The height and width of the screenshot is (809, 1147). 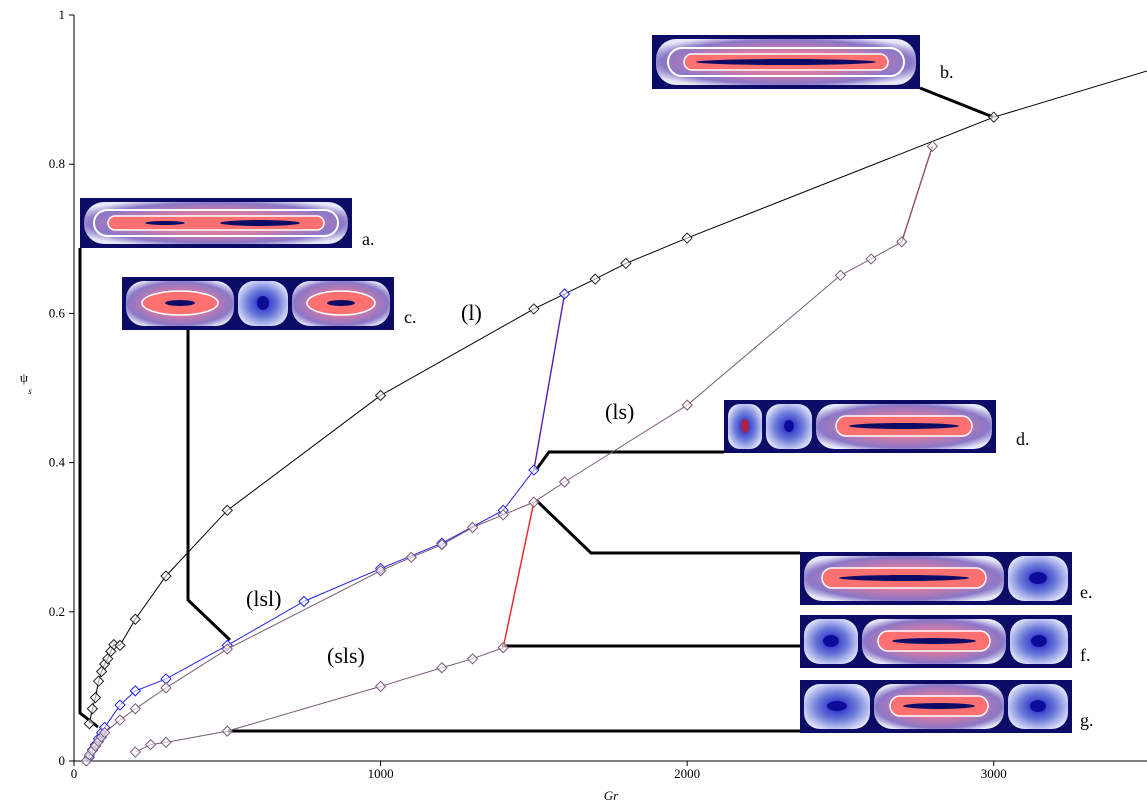 What do you see at coordinates (994, 773) in the screenshot?
I see `x-tick-label: 3000` at bounding box center [994, 773].